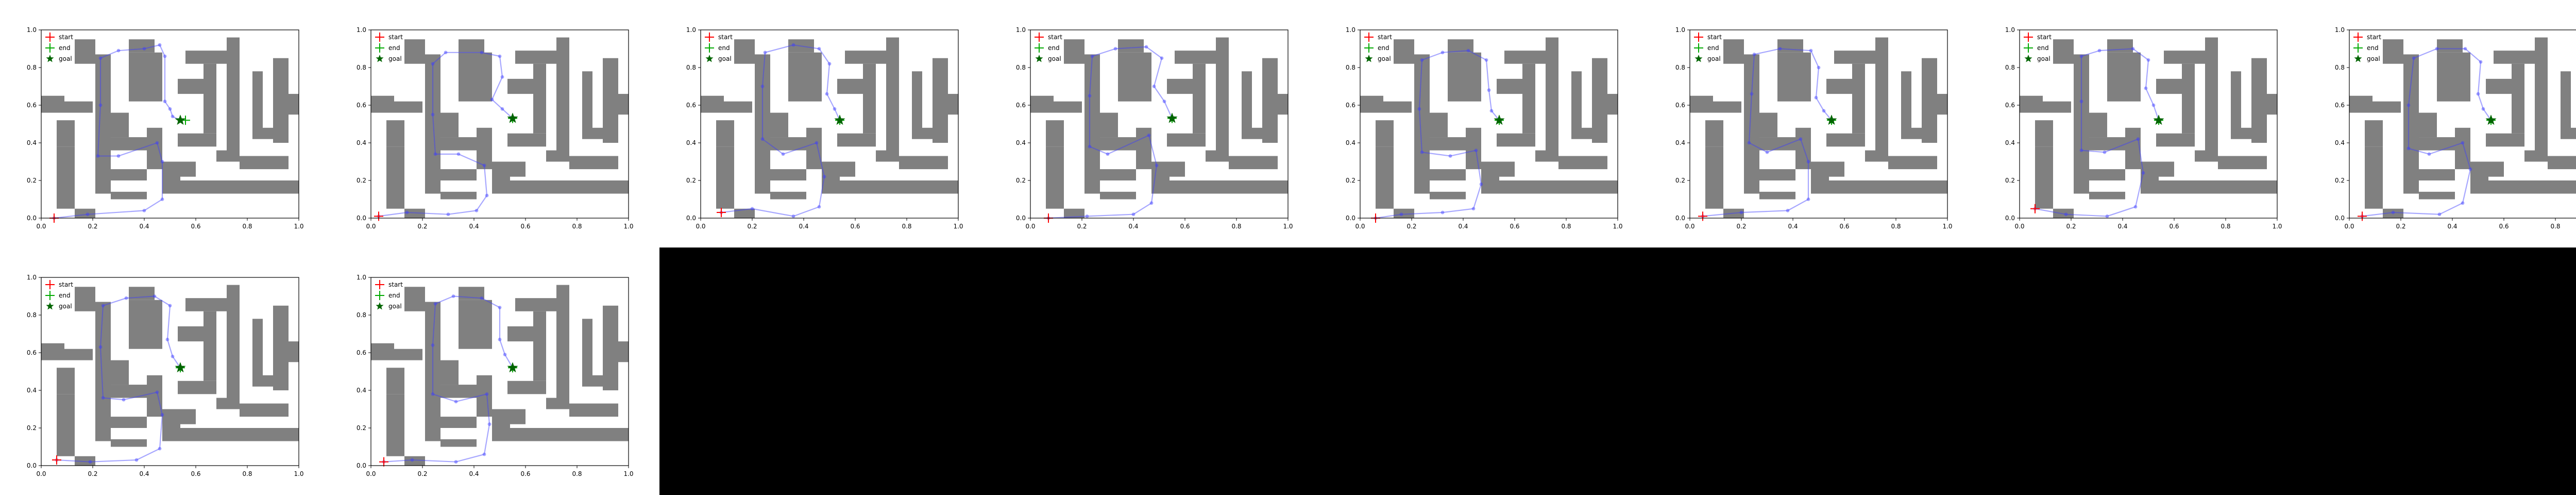 The width and height of the screenshot is (2576, 495). What do you see at coordinates (379, 295) in the screenshot?
I see `legend-end-marker` at bounding box center [379, 295].